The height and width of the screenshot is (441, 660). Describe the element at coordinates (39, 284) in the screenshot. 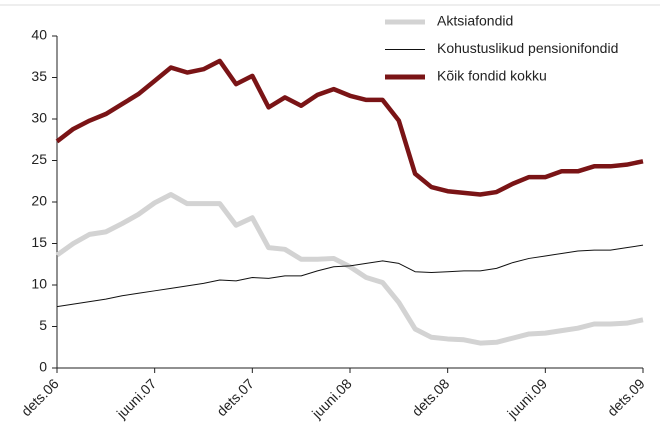

I see `y-tick-label: 10` at that location.